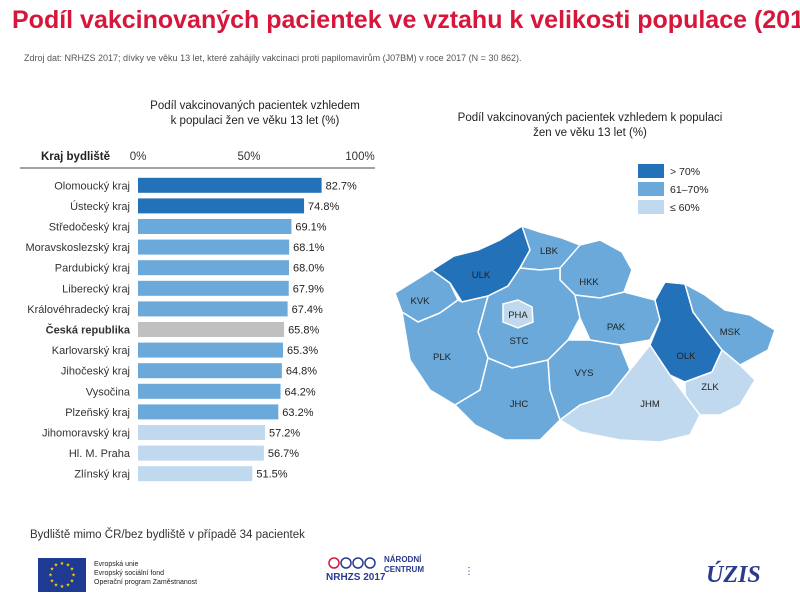 The height and width of the screenshot is (600, 800). What do you see at coordinates (507, 398) in the screenshot?
I see `map-region-jhc` at bounding box center [507, 398].